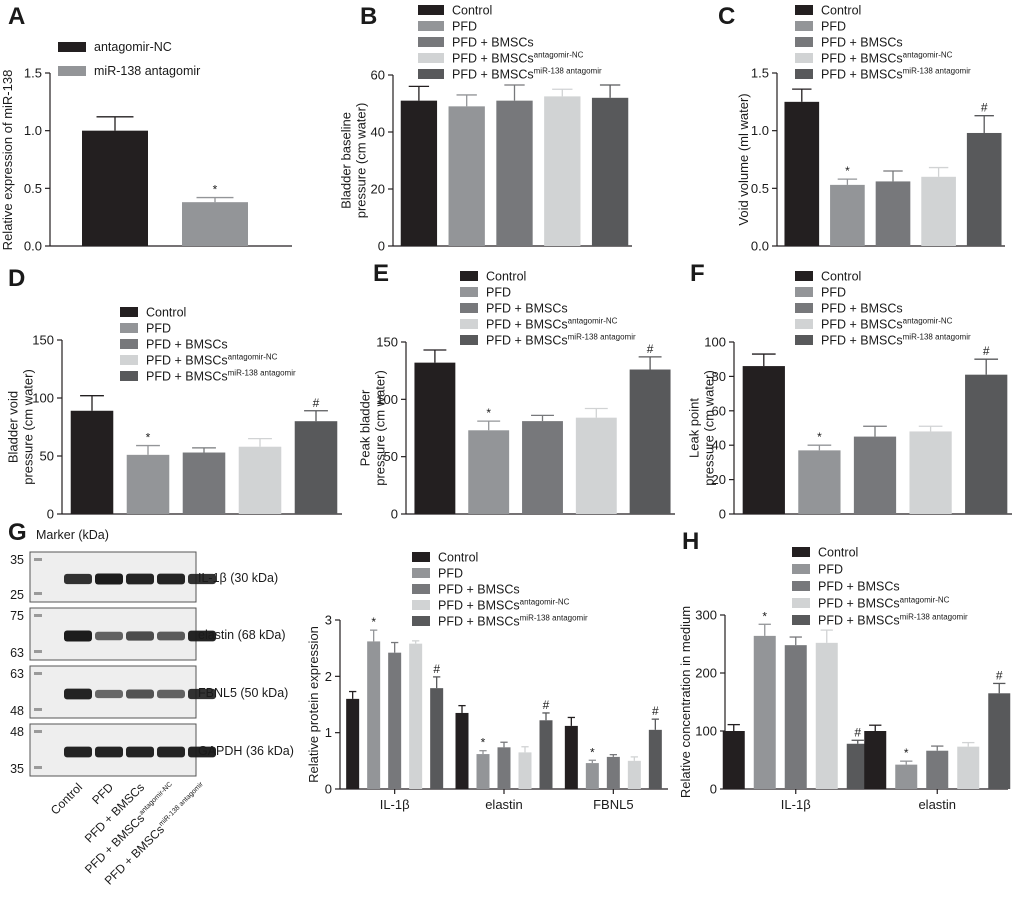 This screenshot has width=1020, height=899. What do you see at coordinates (719, 410) in the screenshot?
I see `panel-f-y-tick-label: 60` at bounding box center [719, 410].